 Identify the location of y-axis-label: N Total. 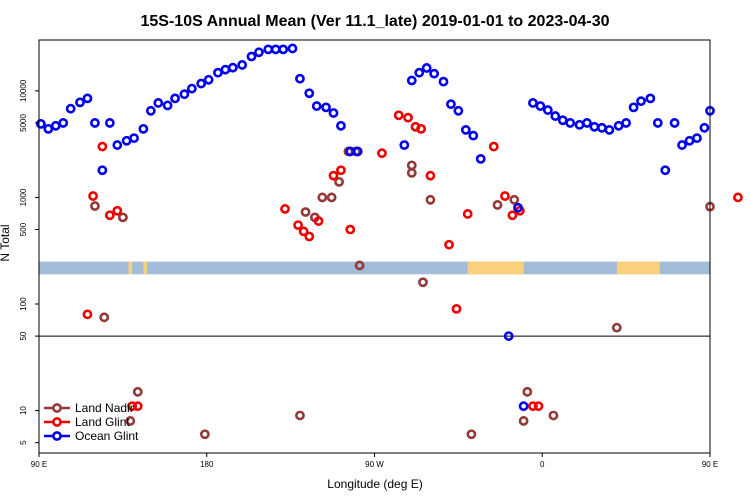
(6, 242).